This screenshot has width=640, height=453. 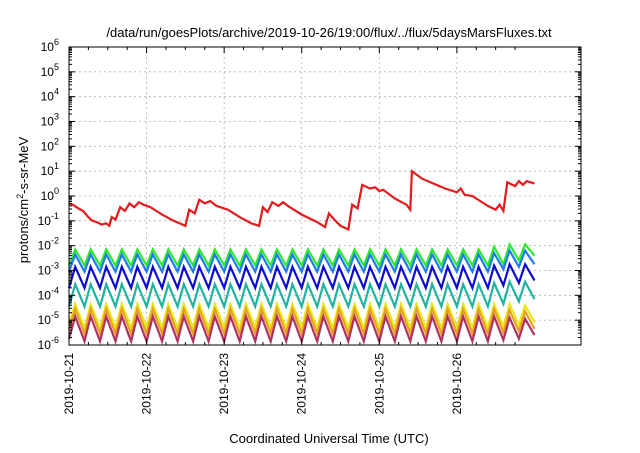 What do you see at coordinates (55, 340) in the screenshot?
I see `y-tick-label-exponent: -6` at bounding box center [55, 340].